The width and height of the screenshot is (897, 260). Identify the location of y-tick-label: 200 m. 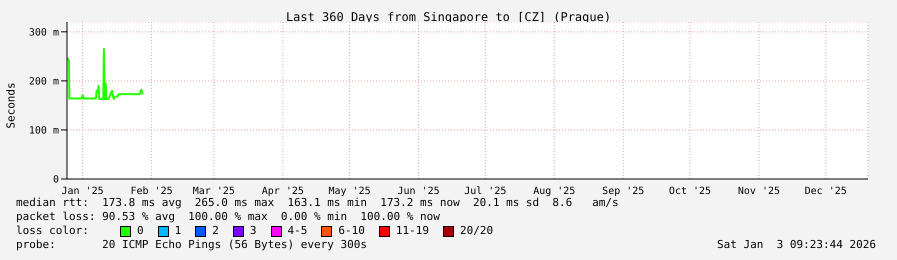
(43, 82).